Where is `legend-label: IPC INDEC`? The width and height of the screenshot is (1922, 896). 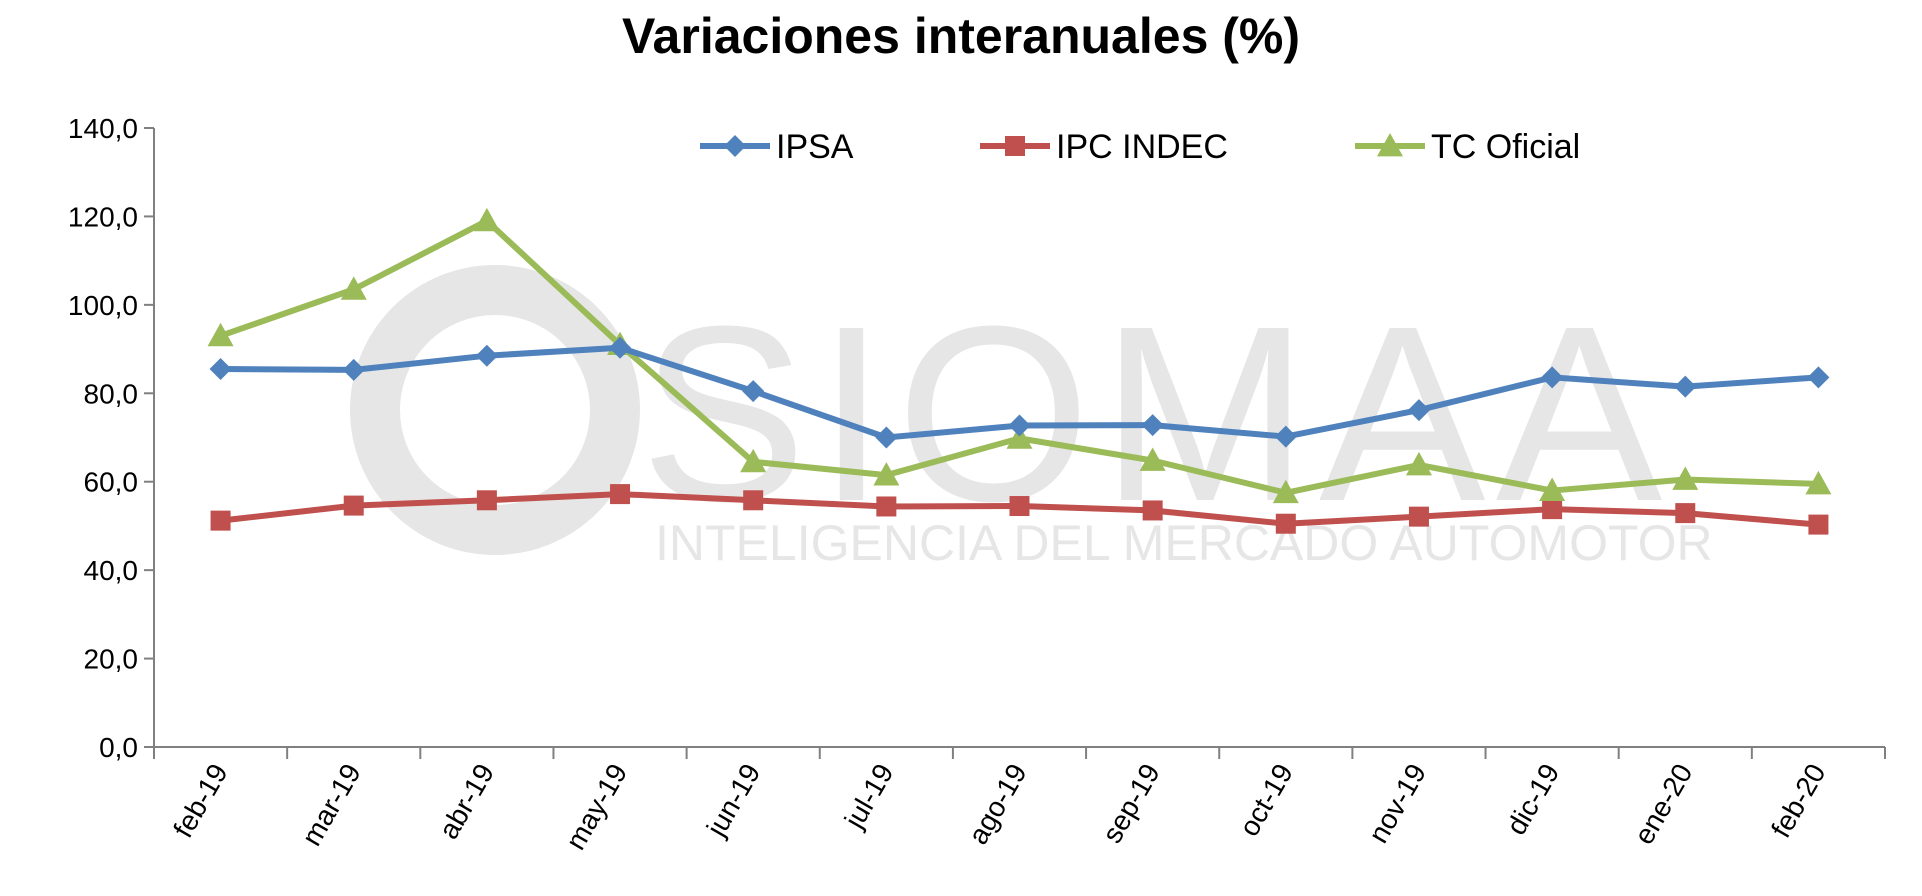 legend-label: IPC INDEC is located at coordinates (1142, 147).